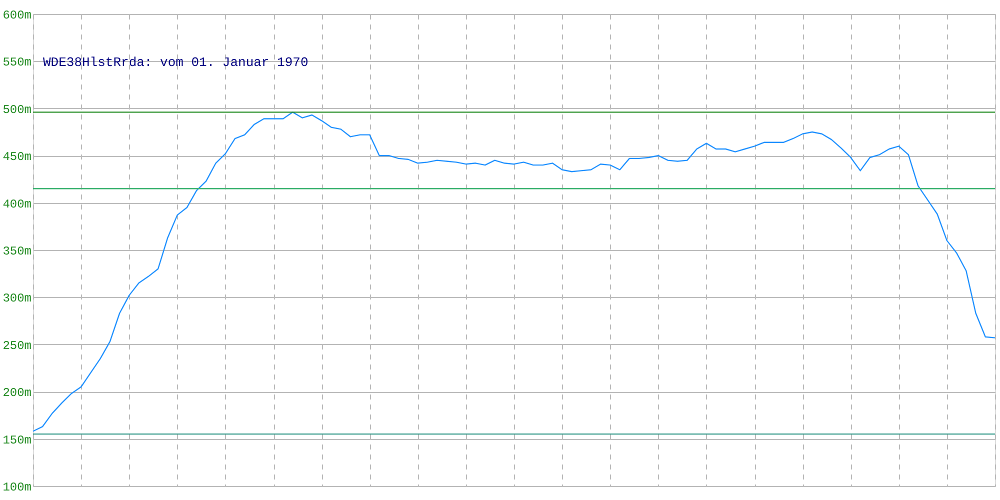 The width and height of the screenshot is (1000, 500). I want to click on text: WDE38HlstRrda: vom 01. Januar 1970, so click(175, 62).